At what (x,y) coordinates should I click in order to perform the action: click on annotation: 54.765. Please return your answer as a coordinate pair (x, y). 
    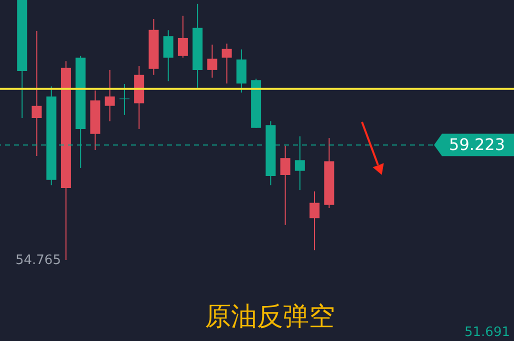
    Looking at the image, I should click on (38, 260).